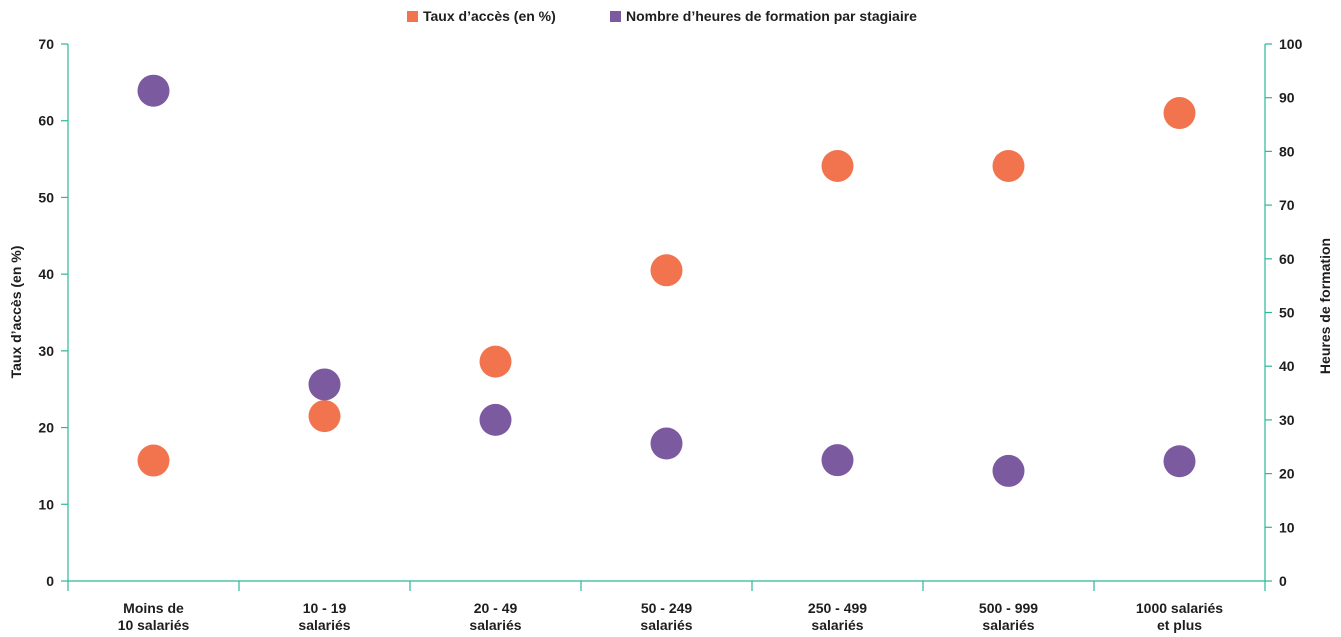 Image resolution: width=1341 pixels, height=637 pixels. I want to click on left-y-tick-label: 0, so click(50, 581).